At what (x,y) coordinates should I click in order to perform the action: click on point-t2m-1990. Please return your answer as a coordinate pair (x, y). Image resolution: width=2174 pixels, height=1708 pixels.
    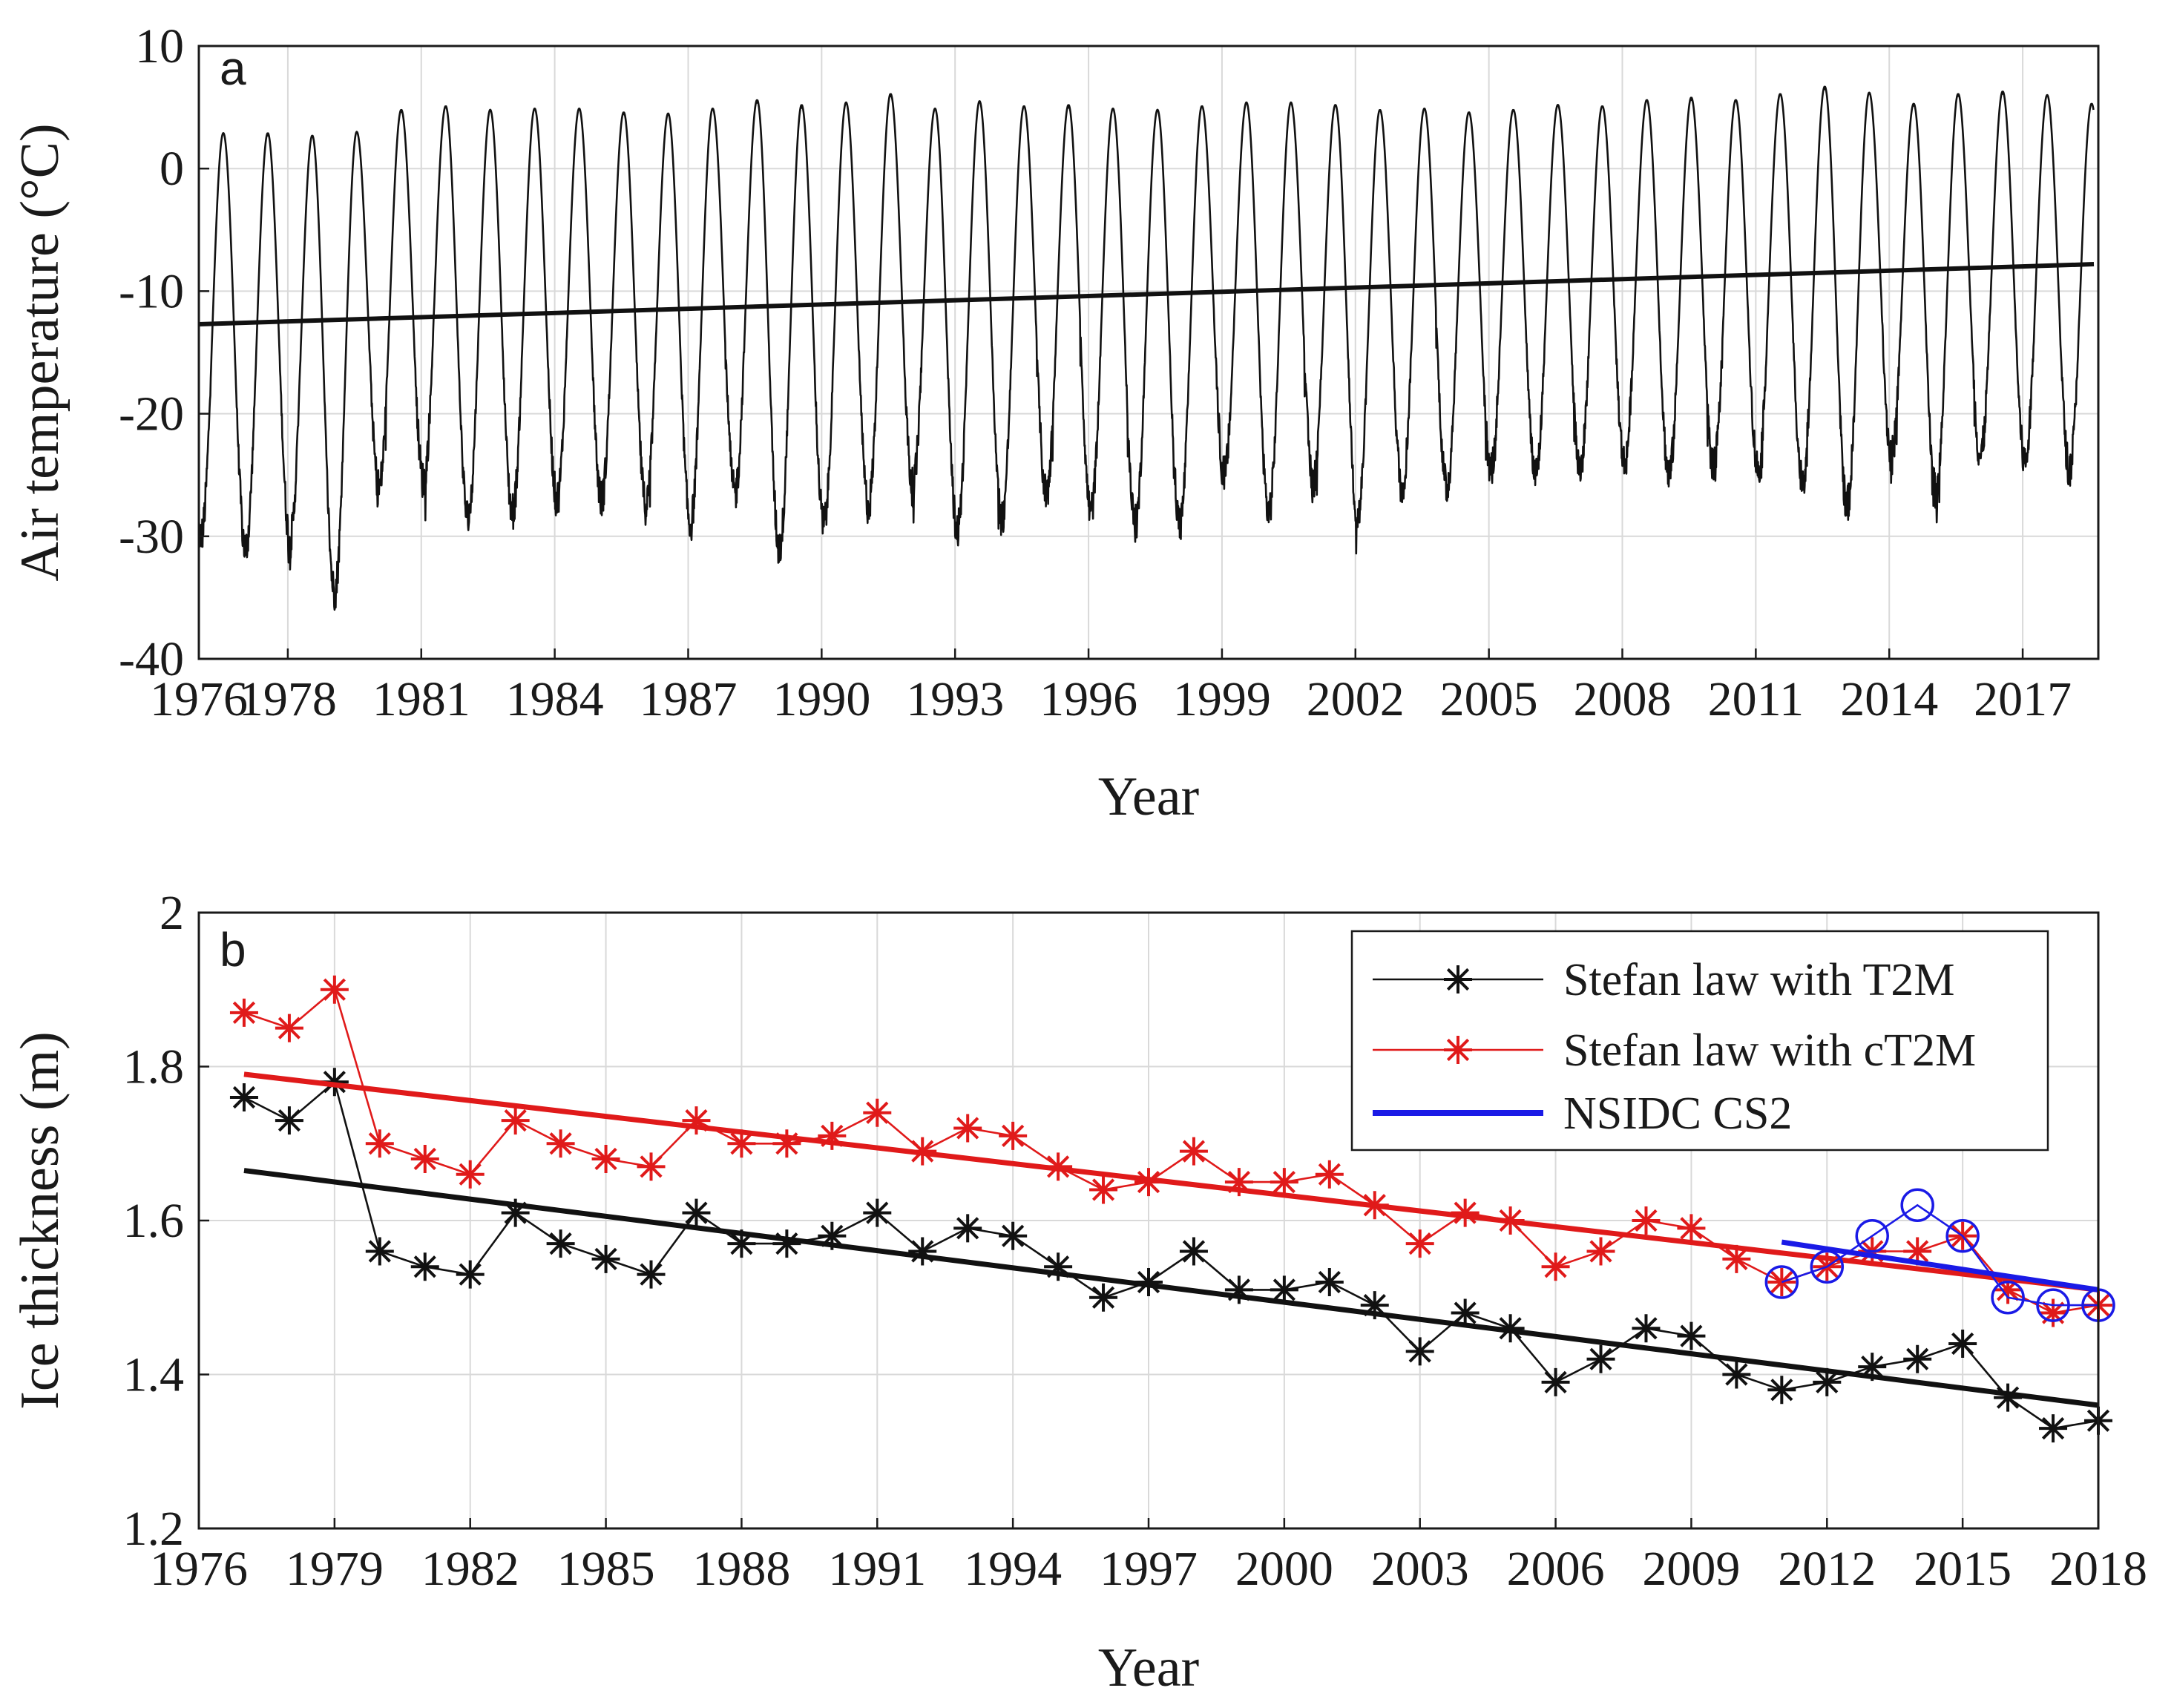
    Looking at the image, I should click on (832, 1235).